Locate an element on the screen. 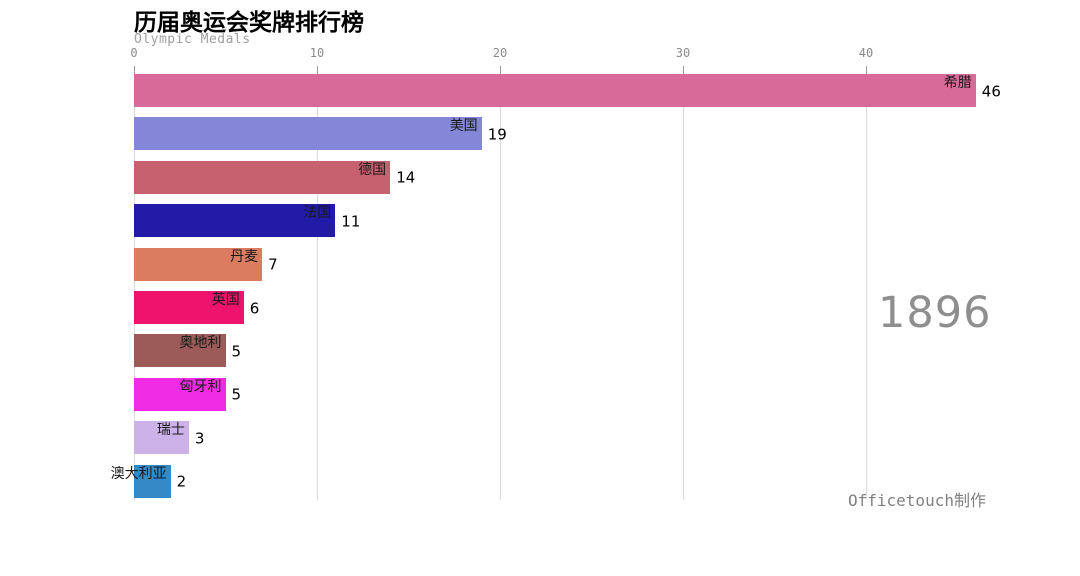  bar-row: 丹麦 7 is located at coordinates (604, 264).